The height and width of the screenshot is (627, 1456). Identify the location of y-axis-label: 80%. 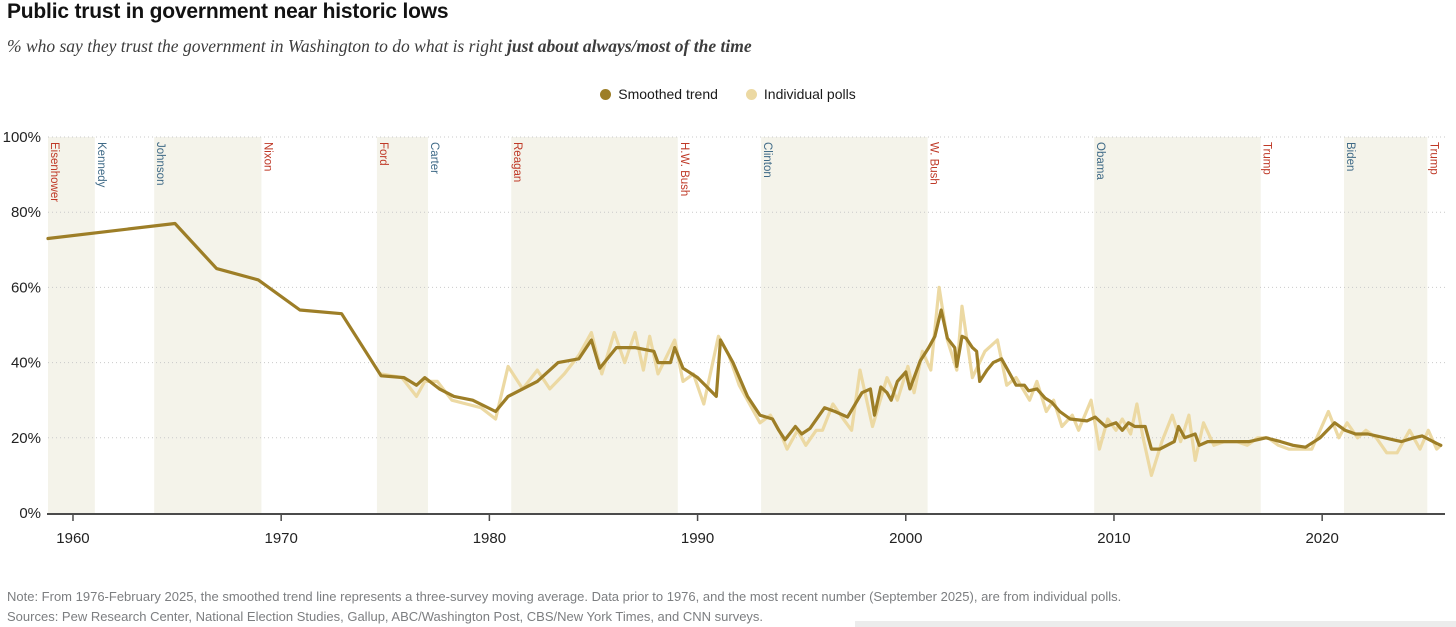
(26, 212).